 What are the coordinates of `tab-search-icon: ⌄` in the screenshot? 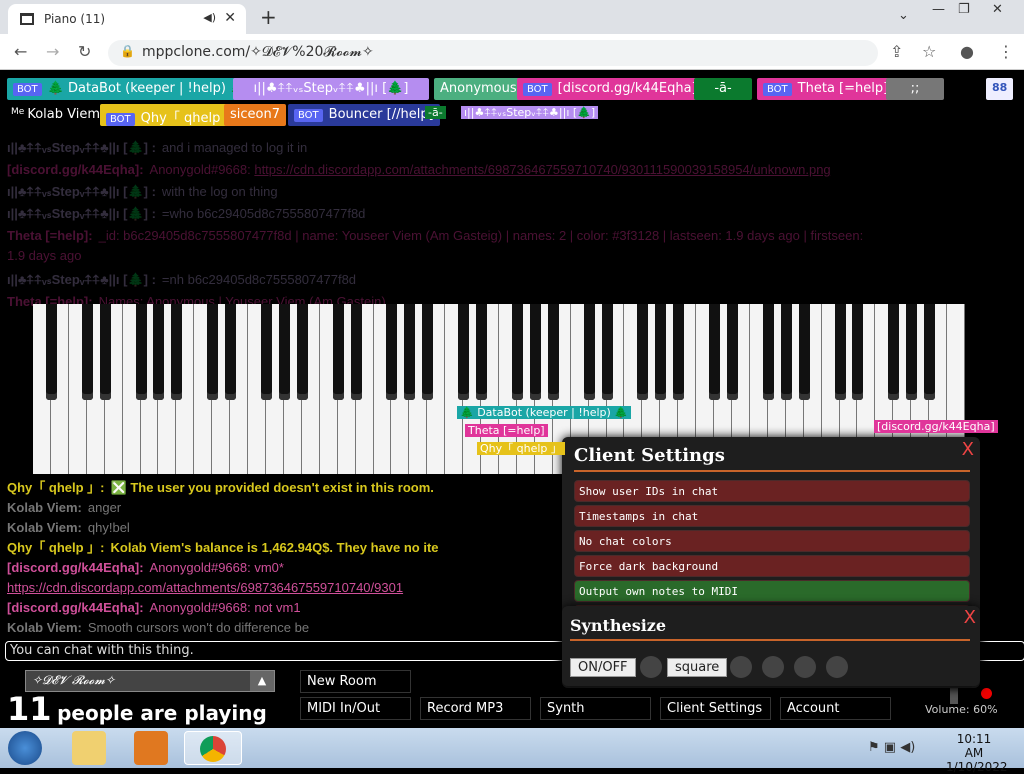 It's located at (903, 15).